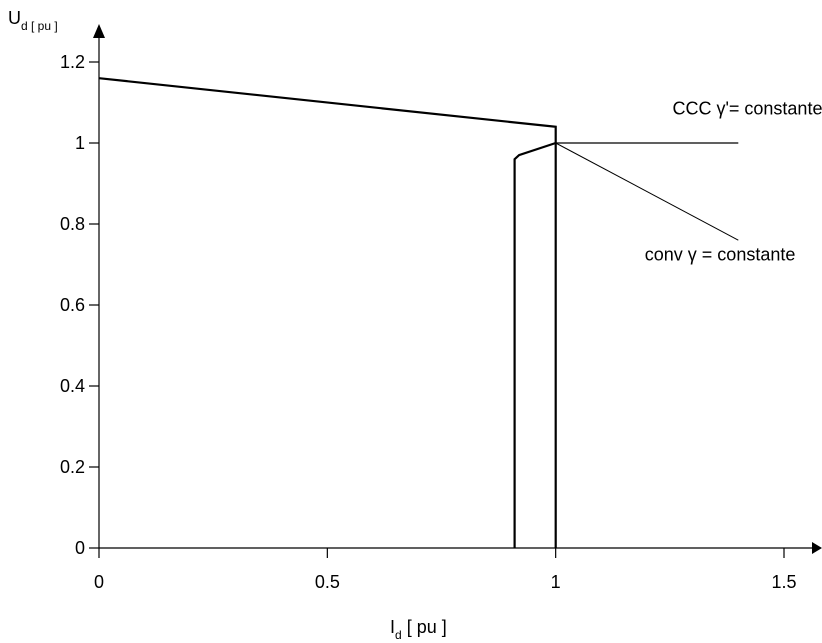 The image size is (822, 643). What do you see at coordinates (747, 109) in the screenshot?
I see `annotation-label: CCC γ'= constante` at bounding box center [747, 109].